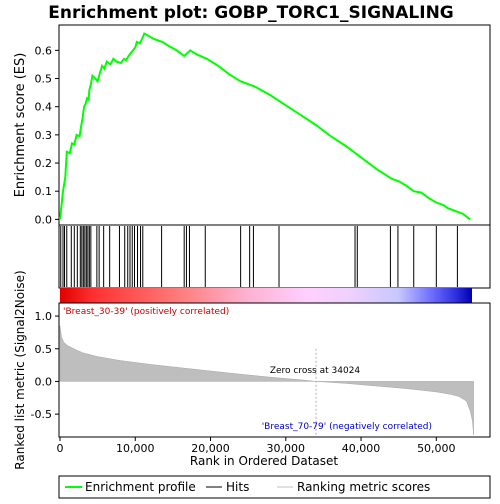 The height and width of the screenshot is (504, 500). What do you see at coordinates (20, 125) in the screenshot?
I see `es-y-axis-label: Enrichment score (ES)` at bounding box center [20, 125].